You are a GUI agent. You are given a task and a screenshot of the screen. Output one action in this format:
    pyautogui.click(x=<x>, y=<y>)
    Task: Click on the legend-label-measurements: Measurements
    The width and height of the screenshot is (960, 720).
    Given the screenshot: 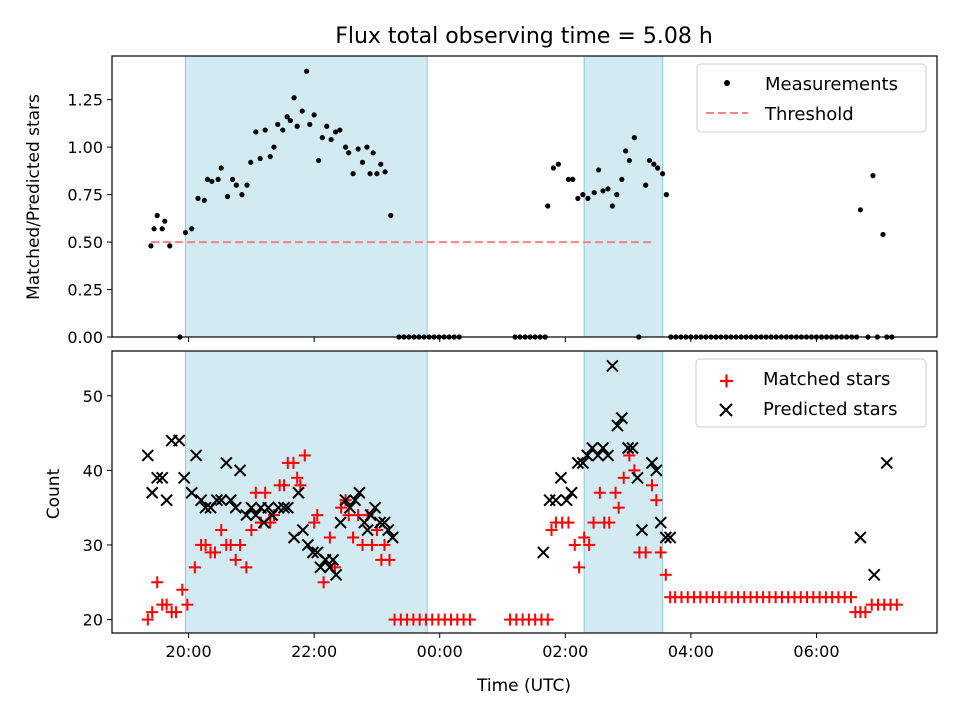 What is the action you would take?
    pyautogui.click(x=831, y=84)
    